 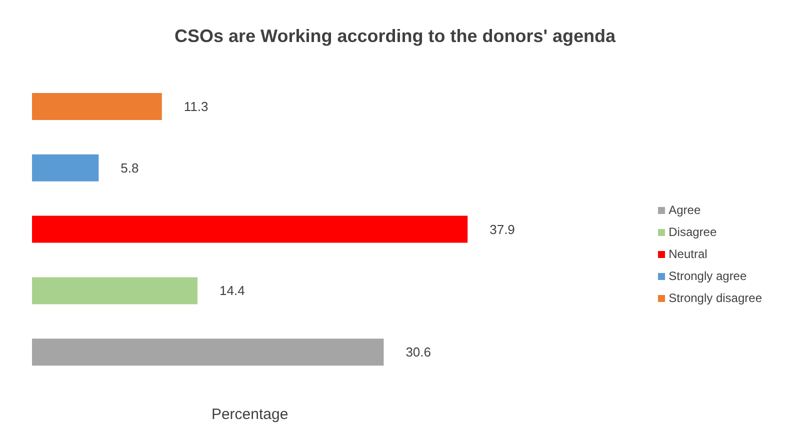 What do you see at coordinates (419, 352) in the screenshot?
I see `data-label: 30.6` at bounding box center [419, 352].